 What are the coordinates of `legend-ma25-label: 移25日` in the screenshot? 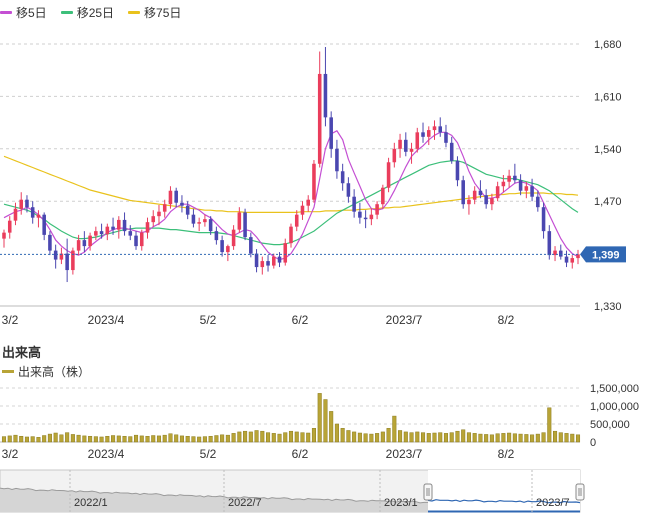 It's located at (95, 13).